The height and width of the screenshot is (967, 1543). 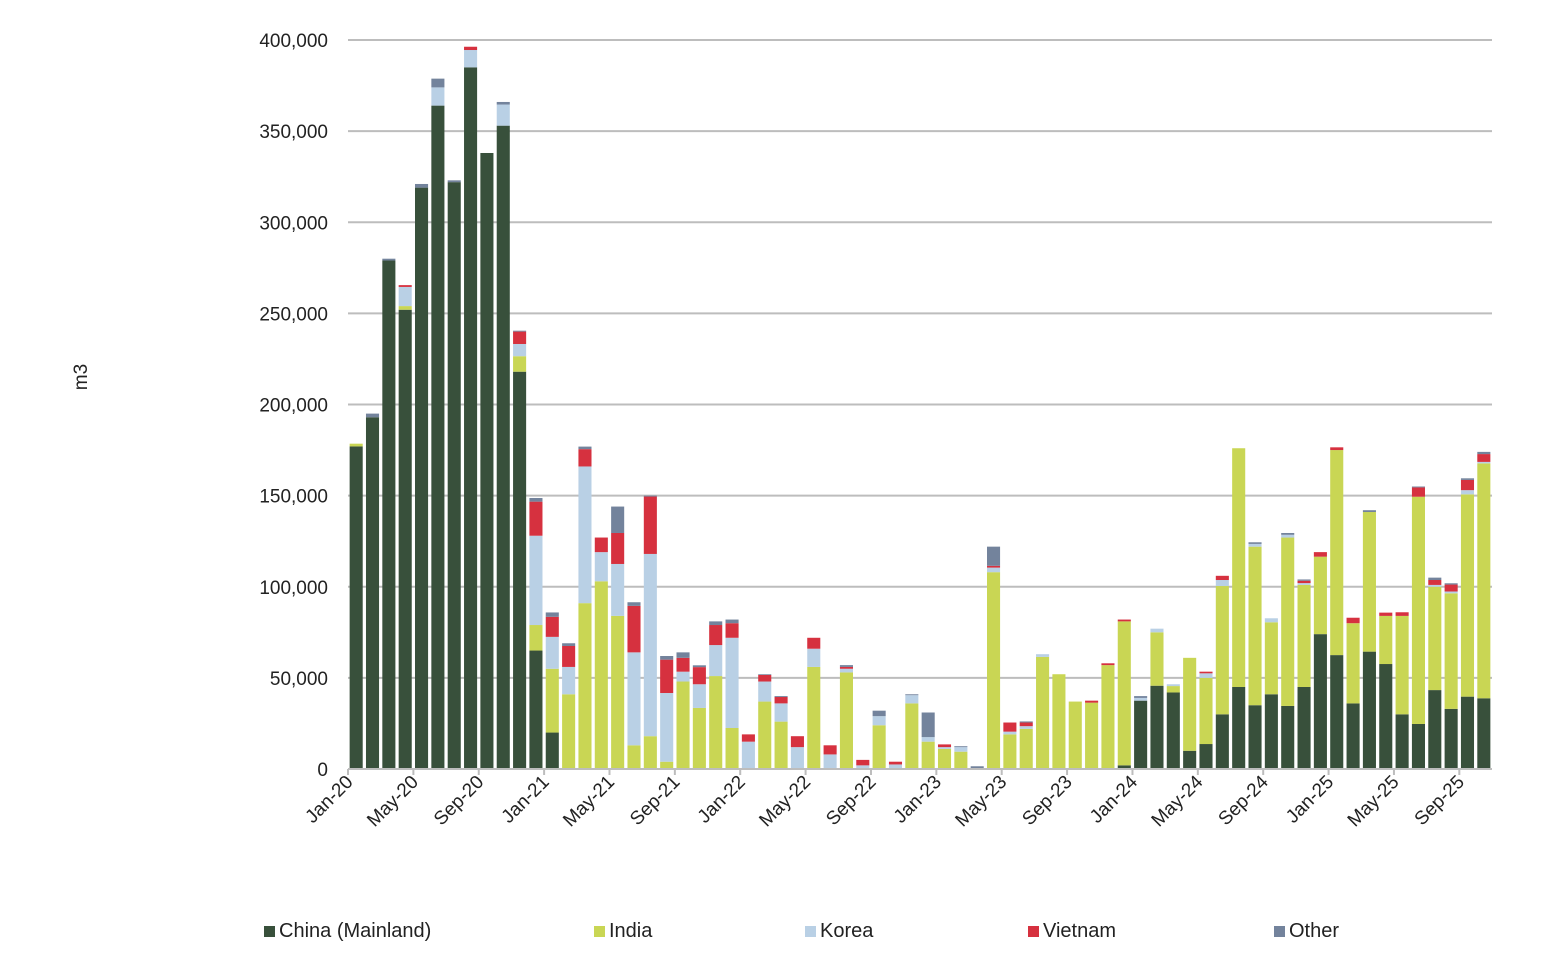 I want to click on legend-label: Other, so click(x=1314, y=931).